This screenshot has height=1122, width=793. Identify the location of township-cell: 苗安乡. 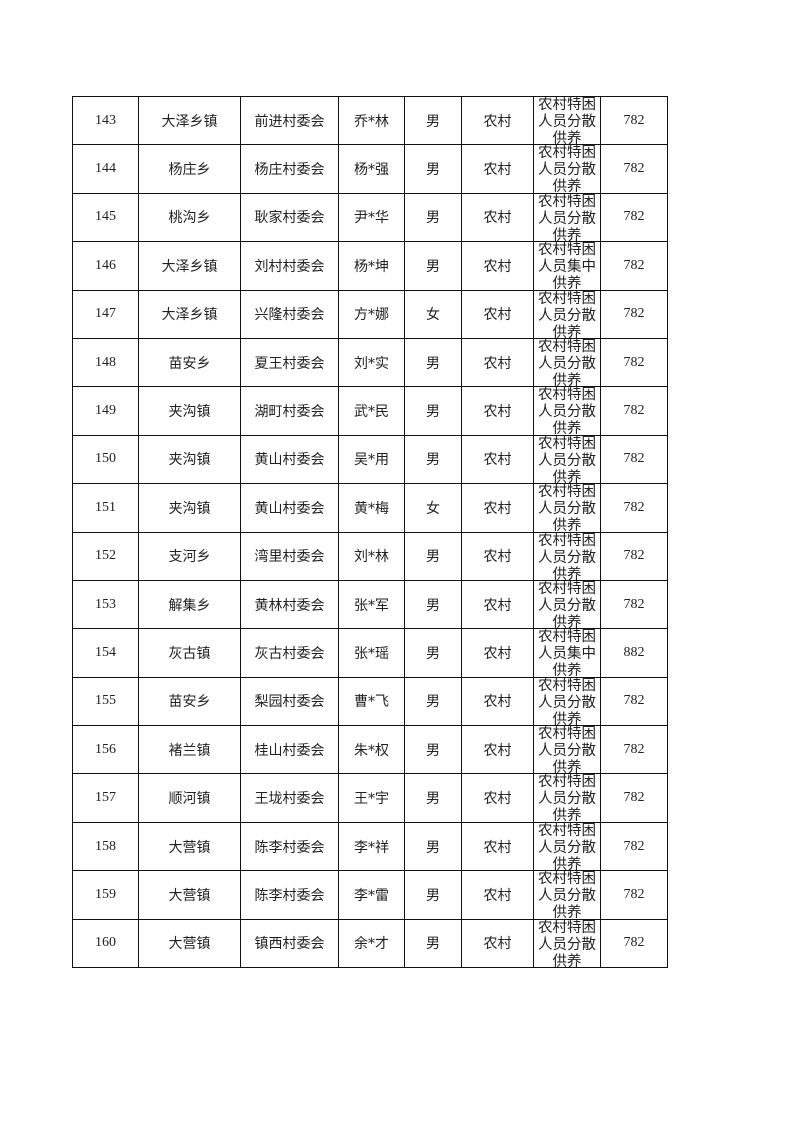
(189, 701).